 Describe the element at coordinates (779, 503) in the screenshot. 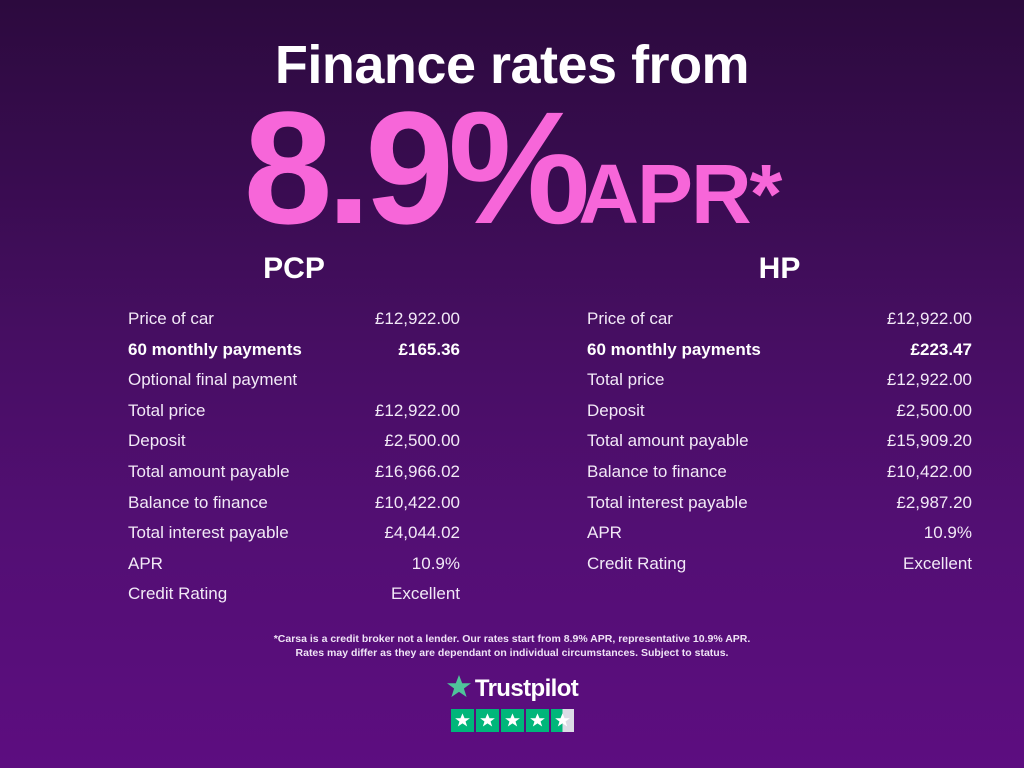

I see `table-row: Total interest payable £2,987.20` at that location.